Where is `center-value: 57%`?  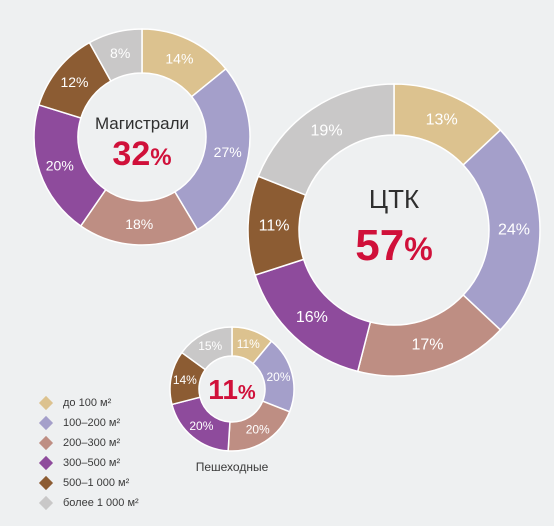
center-value: 57% is located at coordinates (393, 245).